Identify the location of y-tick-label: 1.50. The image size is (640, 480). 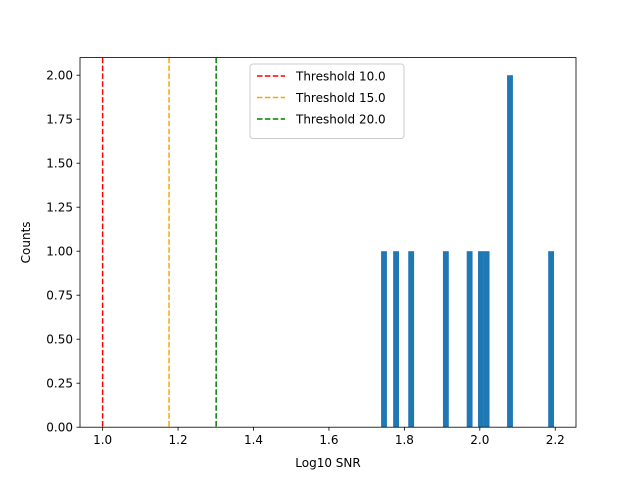
(59, 164).